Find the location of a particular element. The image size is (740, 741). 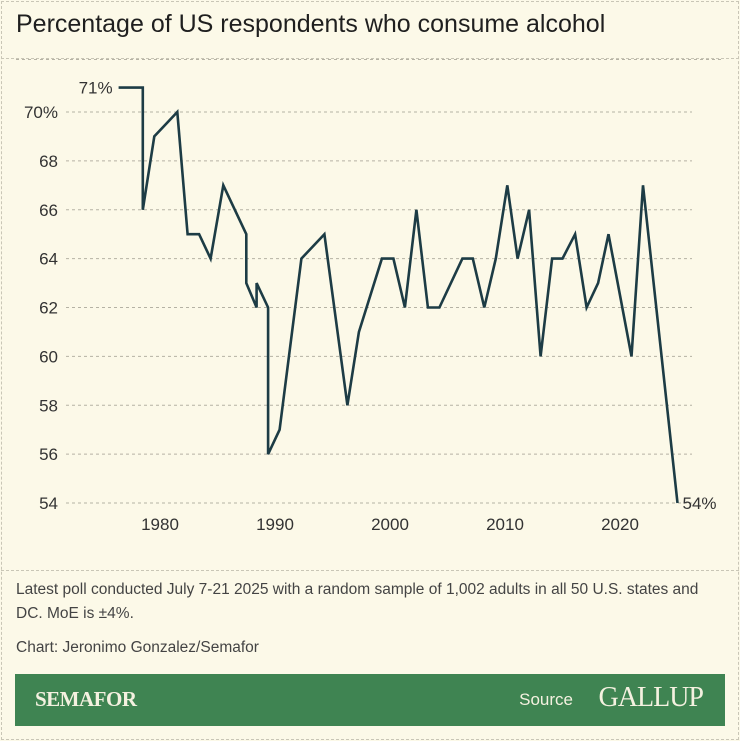

y-tick-label: 64 is located at coordinates (48, 259).